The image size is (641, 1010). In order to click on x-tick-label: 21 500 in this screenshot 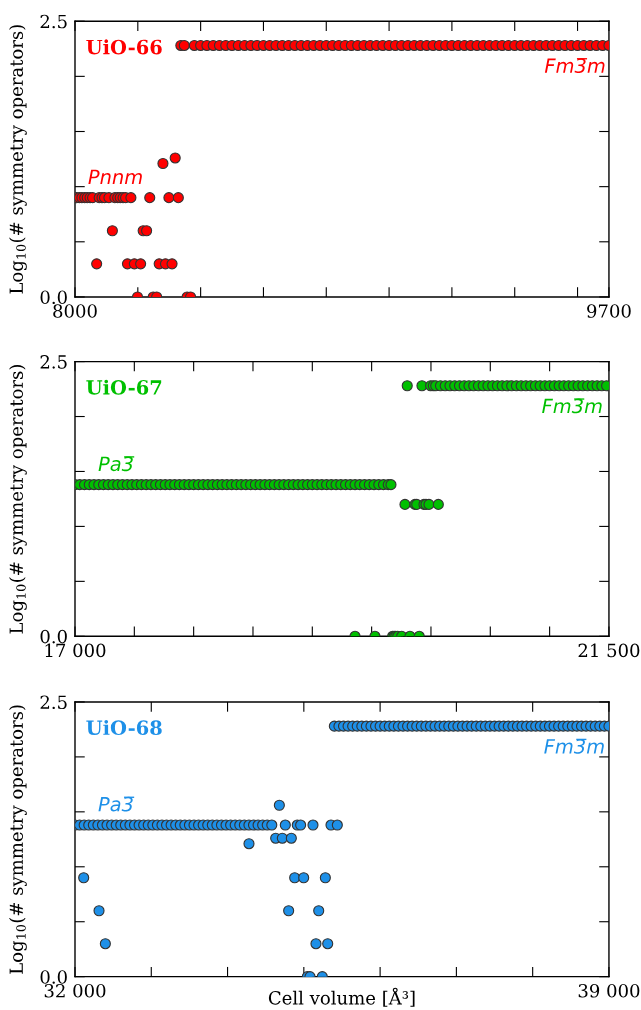, I will do `click(609, 650)`.